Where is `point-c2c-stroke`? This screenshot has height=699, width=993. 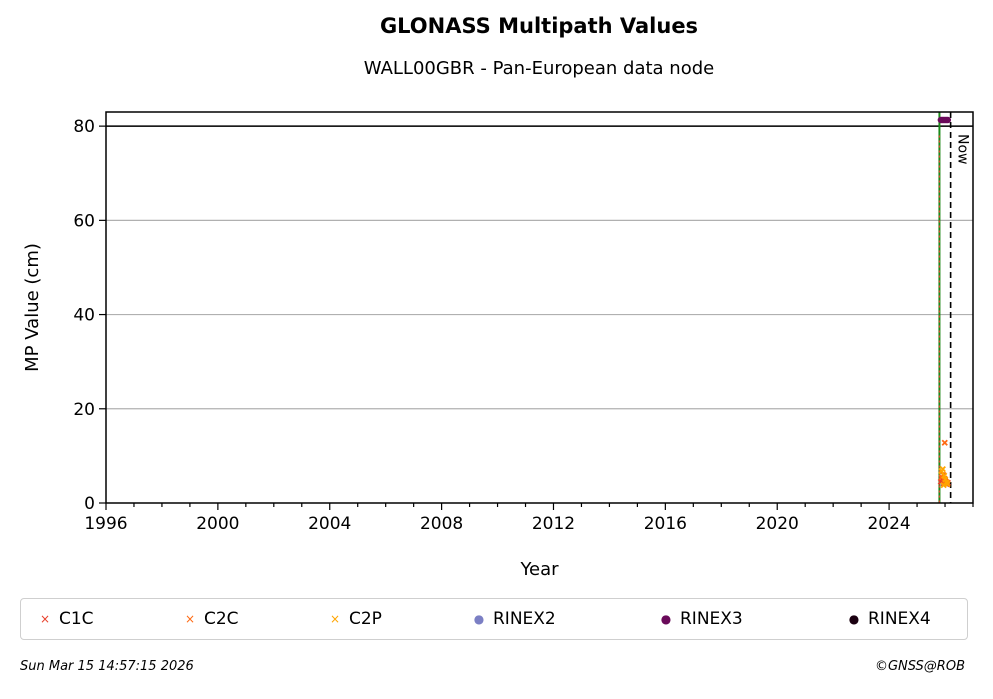 point-c2c-stroke is located at coordinates (944, 442).